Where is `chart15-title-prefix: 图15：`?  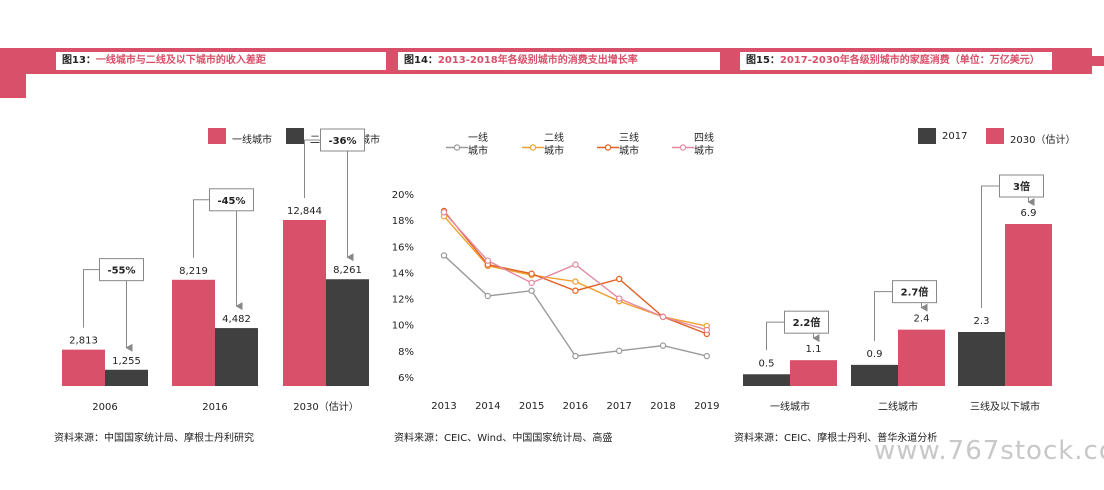 chart15-title-prefix: 图15： is located at coordinates (763, 60).